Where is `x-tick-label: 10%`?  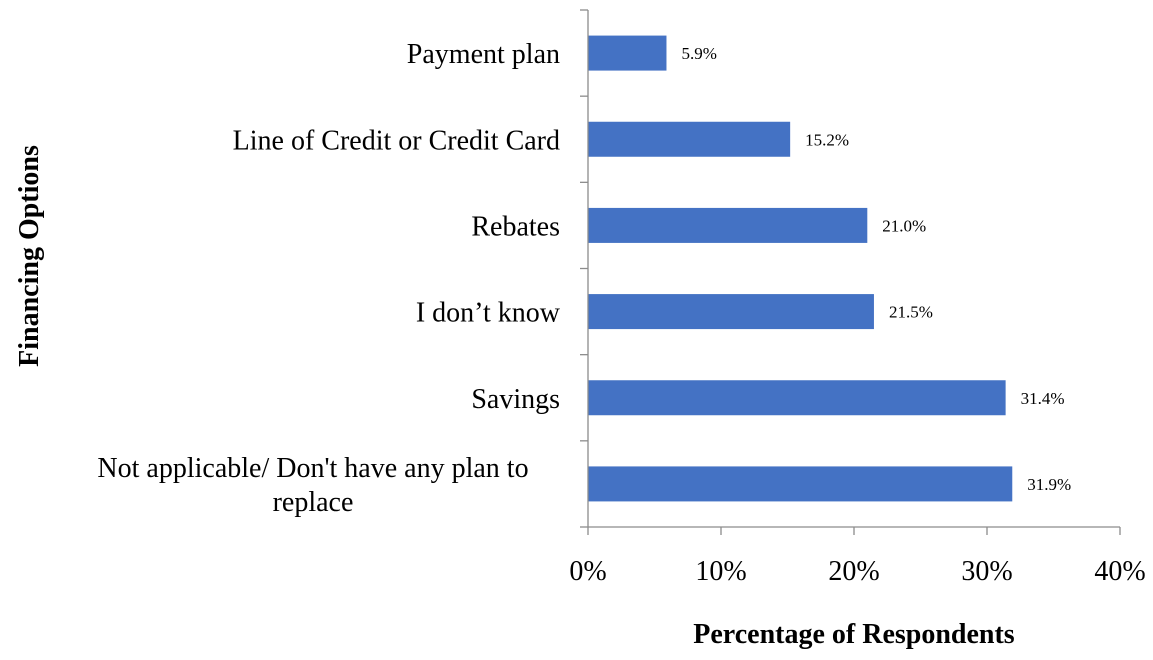 x-tick-label: 10% is located at coordinates (720, 571).